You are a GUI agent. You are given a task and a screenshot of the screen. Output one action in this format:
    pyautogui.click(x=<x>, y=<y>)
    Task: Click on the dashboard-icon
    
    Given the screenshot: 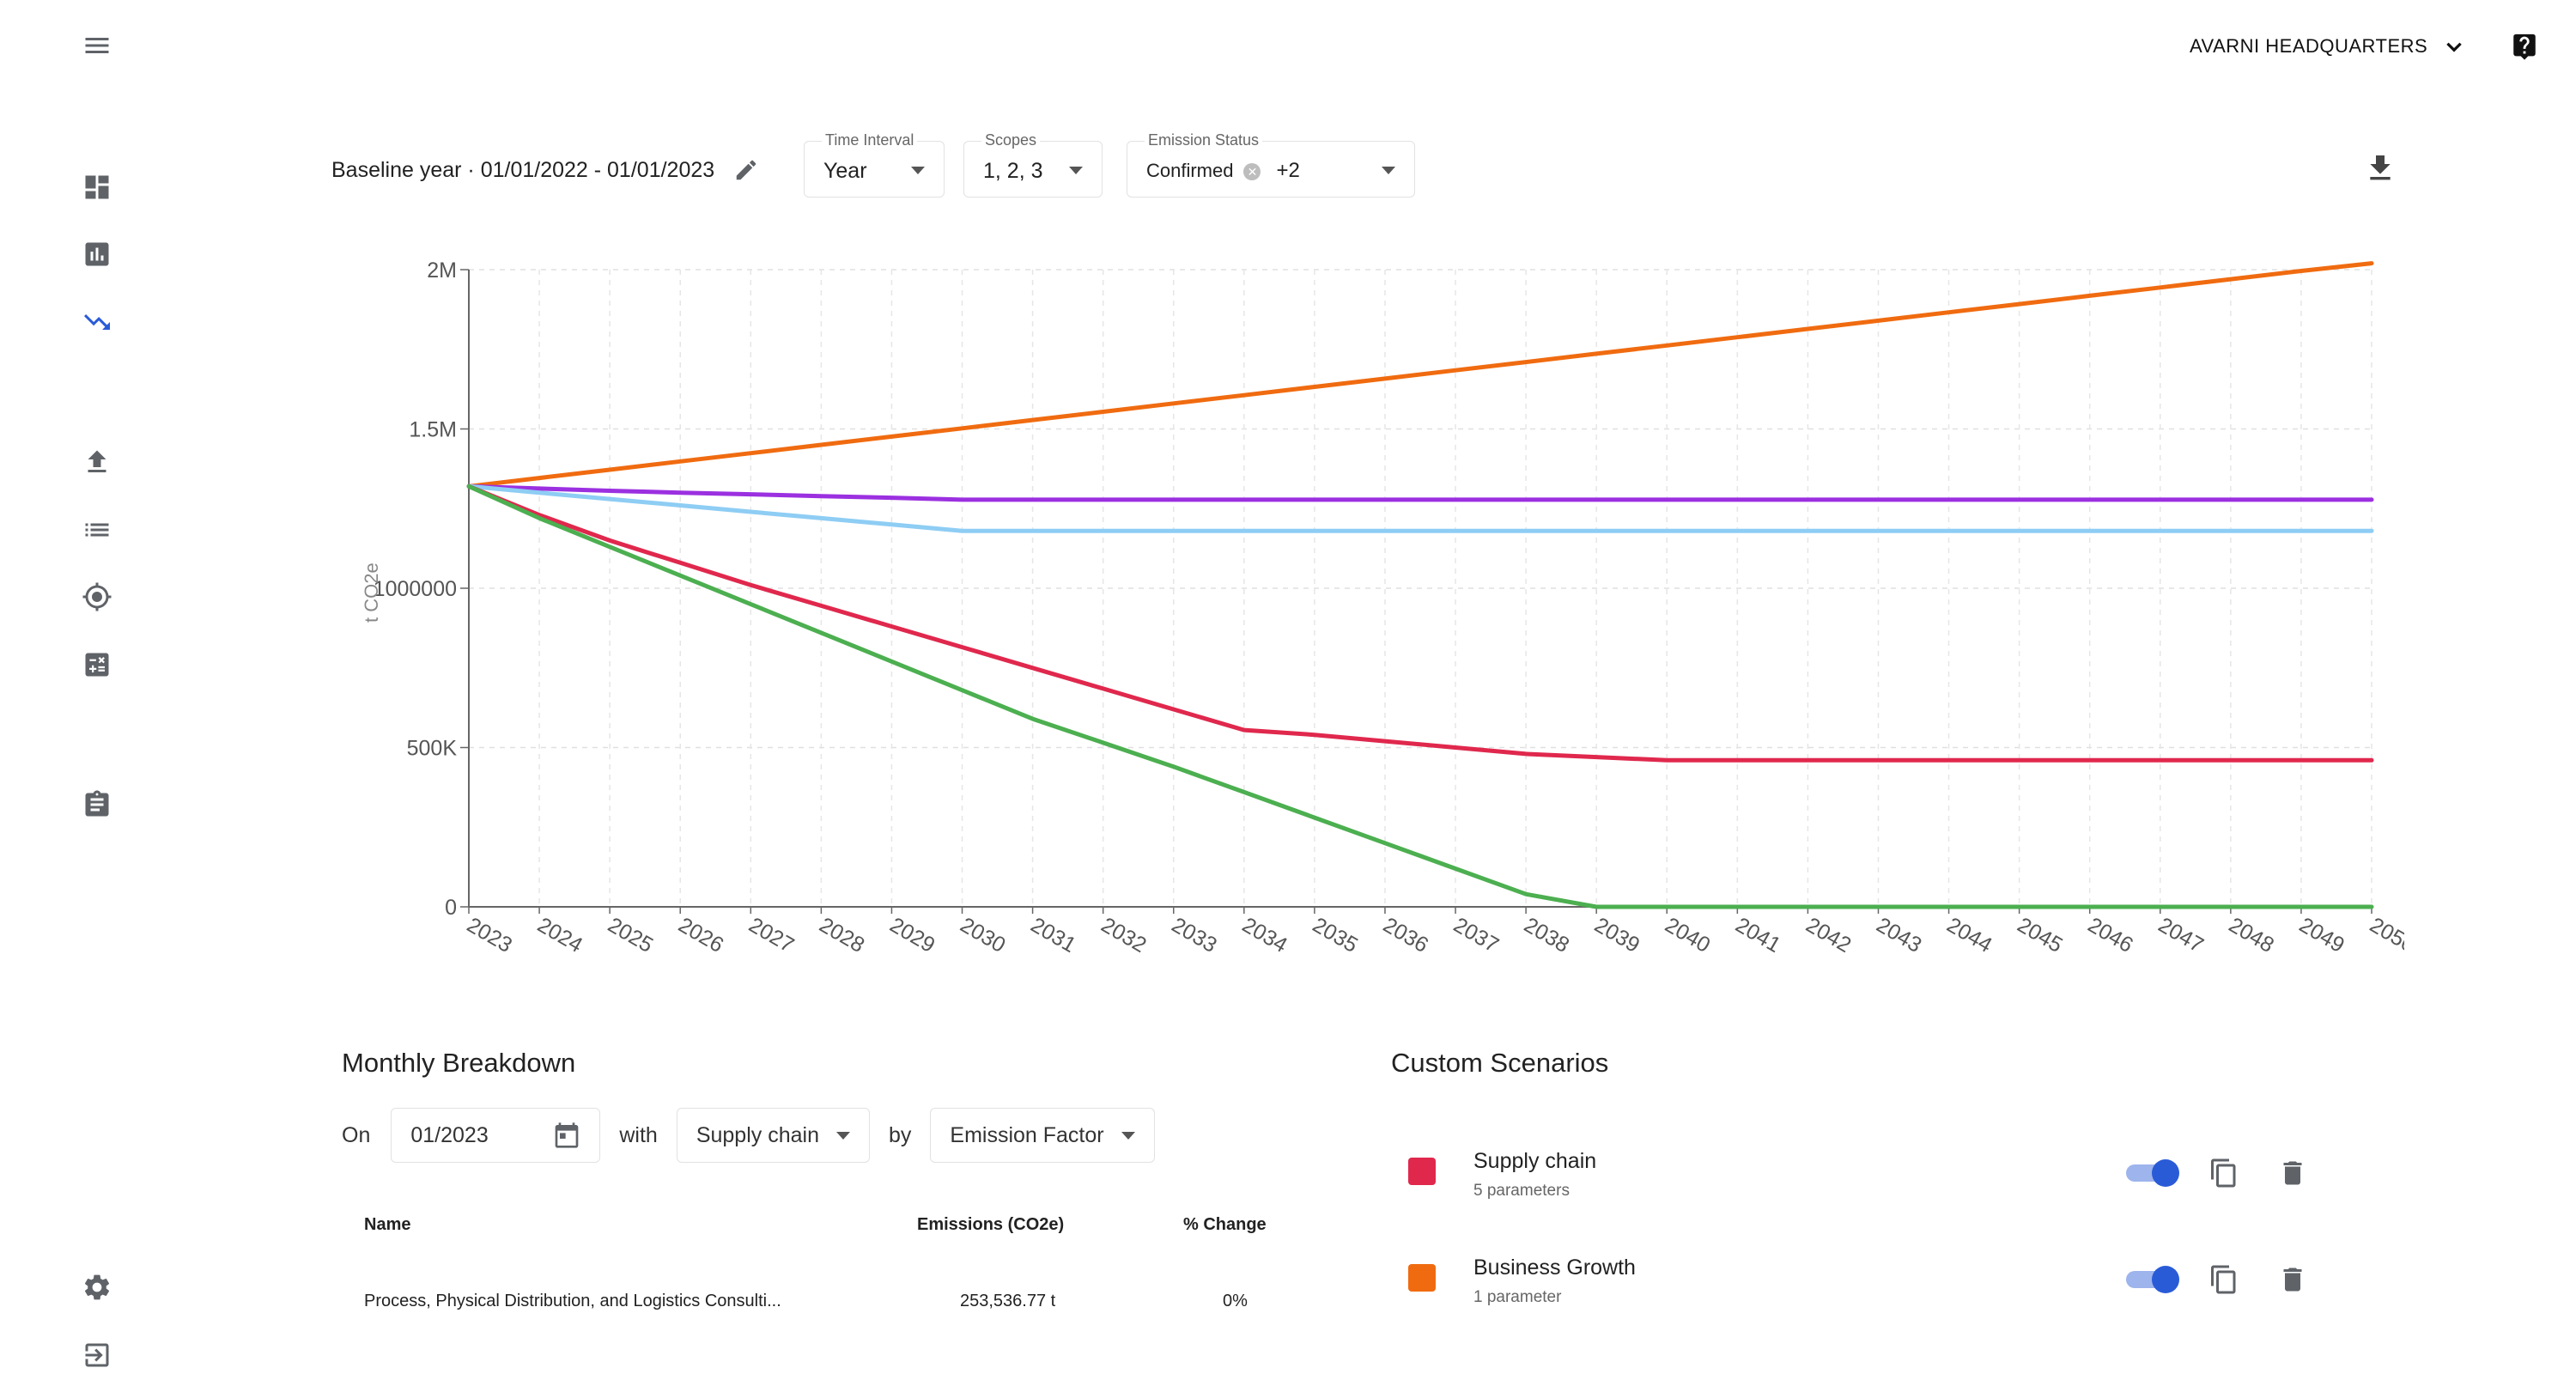 What is the action you would take?
    pyautogui.click(x=97, y=187)
    